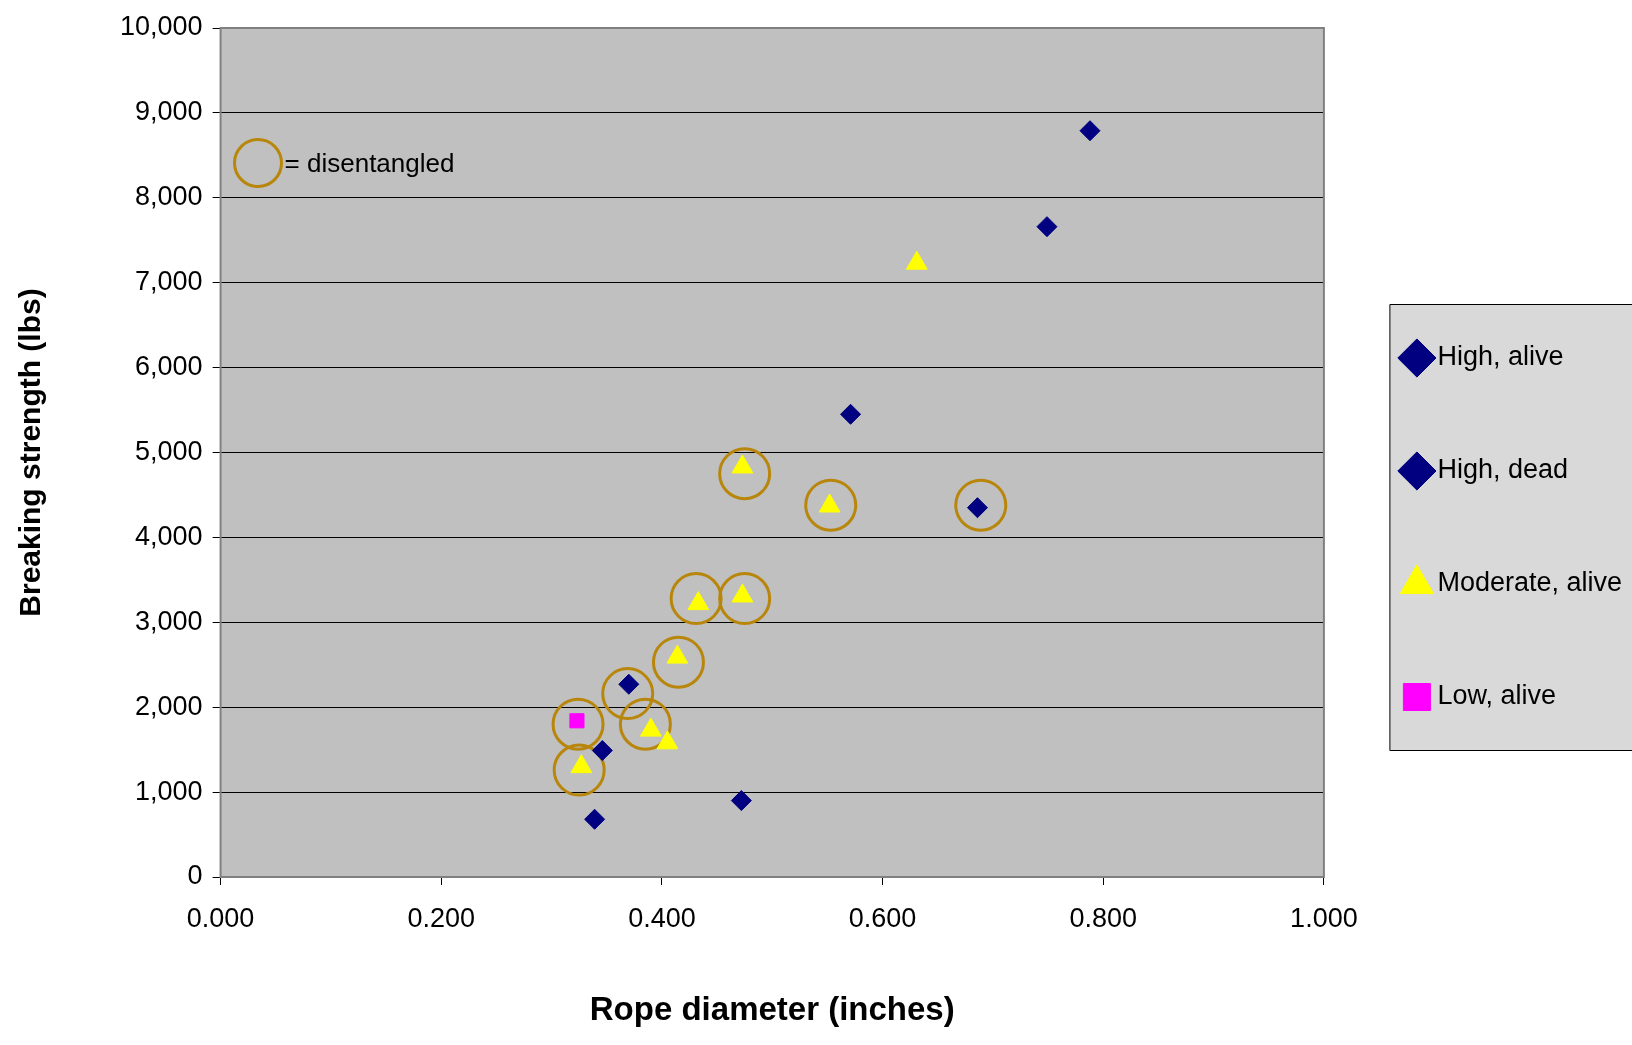 This screenshot has height=1045, width=1632. I want to click on x-tick-label: 0.400, so click(662, 917).